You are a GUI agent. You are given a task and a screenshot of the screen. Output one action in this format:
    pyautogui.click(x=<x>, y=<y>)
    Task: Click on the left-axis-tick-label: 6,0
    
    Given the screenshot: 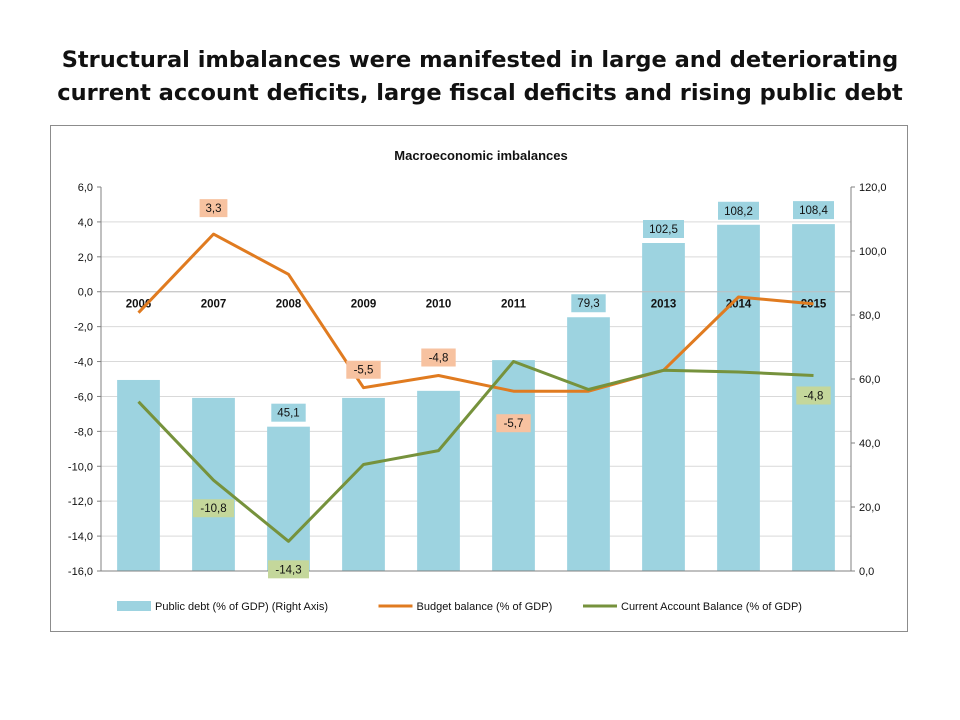 What is the action you would take?
    pyautogui.click(x=85, y=188)
    